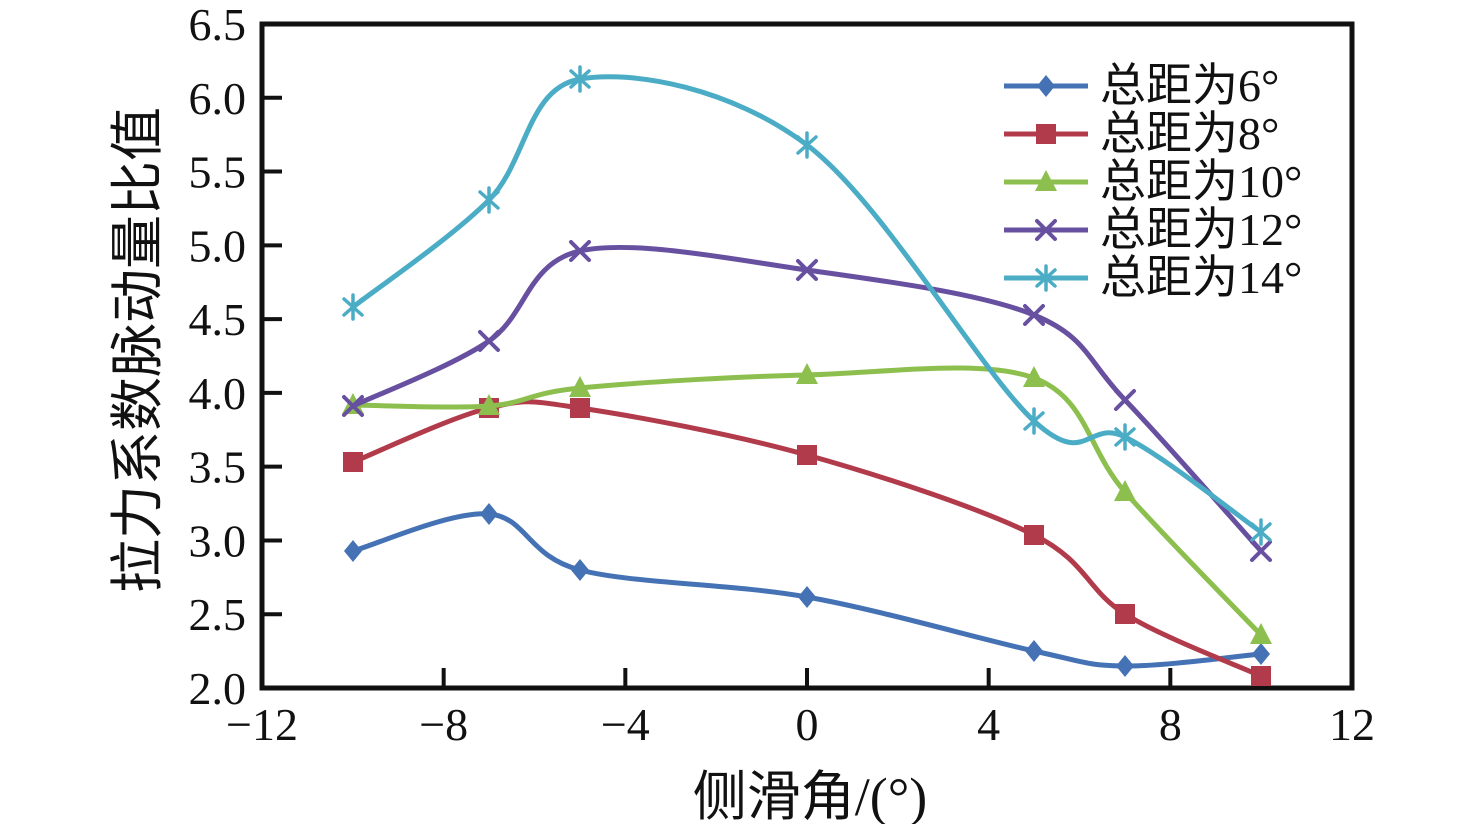 Image resolution: width=1476 pixels, height=824 pixels. Describe the element at coordinates (1201, 277) in the screenshot. I see `legend-label: 总距为14°` at that location.